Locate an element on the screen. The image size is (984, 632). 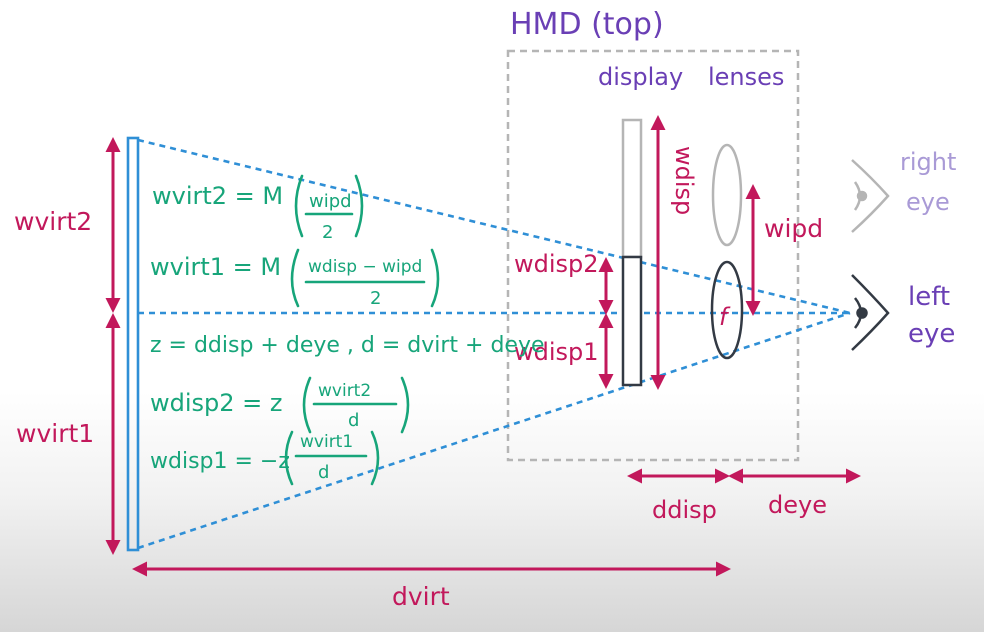
svg-text: wvirt1 = M is located at coordinates (215, 267).